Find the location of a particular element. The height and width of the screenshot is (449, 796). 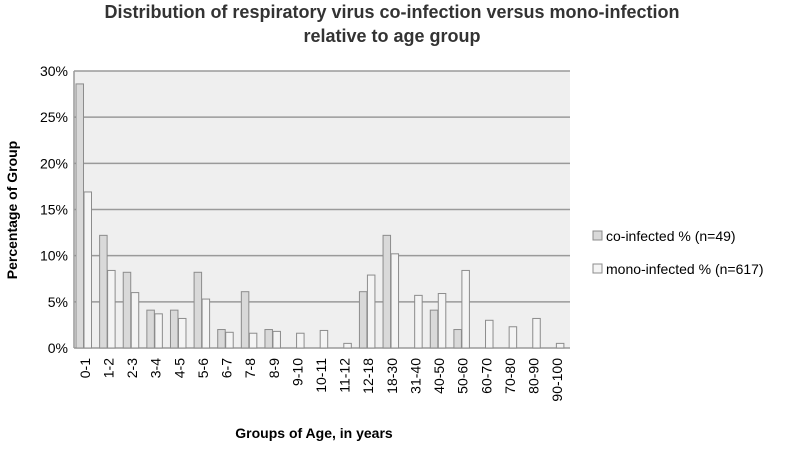

x-tick-label: 12-18 is located at coordinates (368, 376).